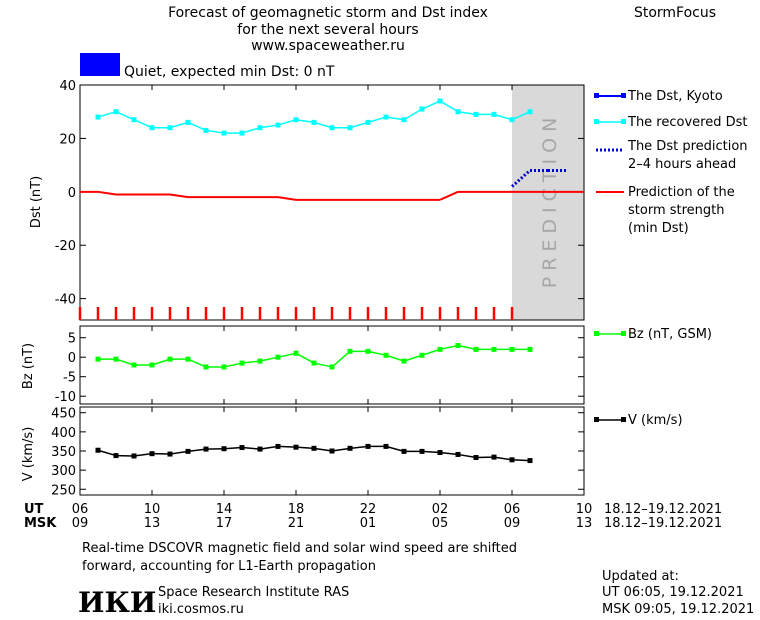 This screenshot has height=620, width=760. What do you see at coordinates (224, 509) in the screenshot?
I see `ut-tick-label: 14` at bounding box center [224, 509].